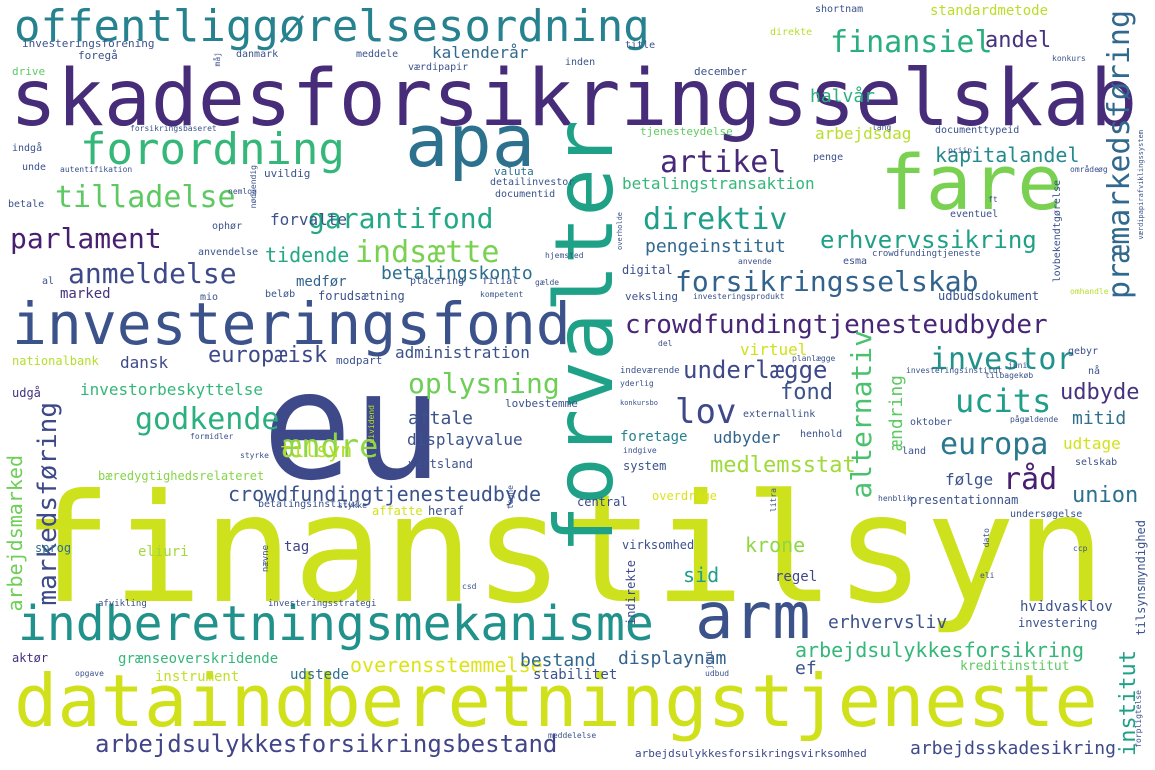 The height and width of the screenshot is (770, 1155). Describe the element at coordinates (268, 355) in the screenshot. I see `word-europaeisk: europæisk` at that location.